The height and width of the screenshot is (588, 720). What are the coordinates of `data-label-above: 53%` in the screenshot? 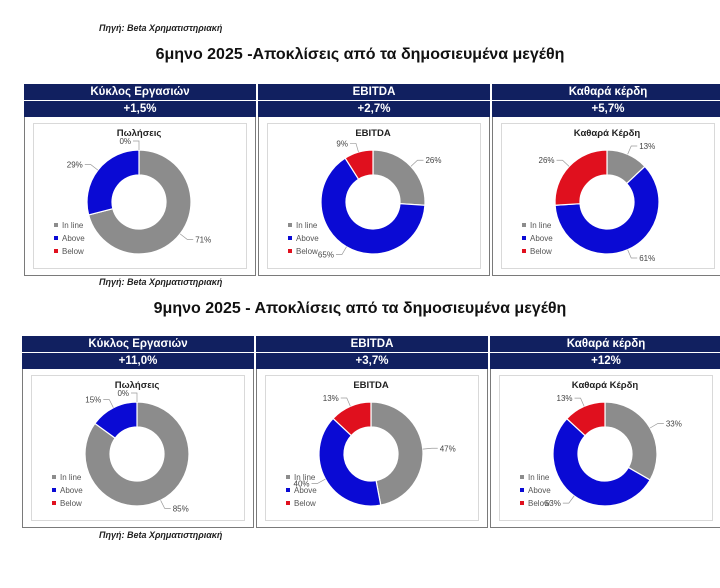 It's located at (553, 503).